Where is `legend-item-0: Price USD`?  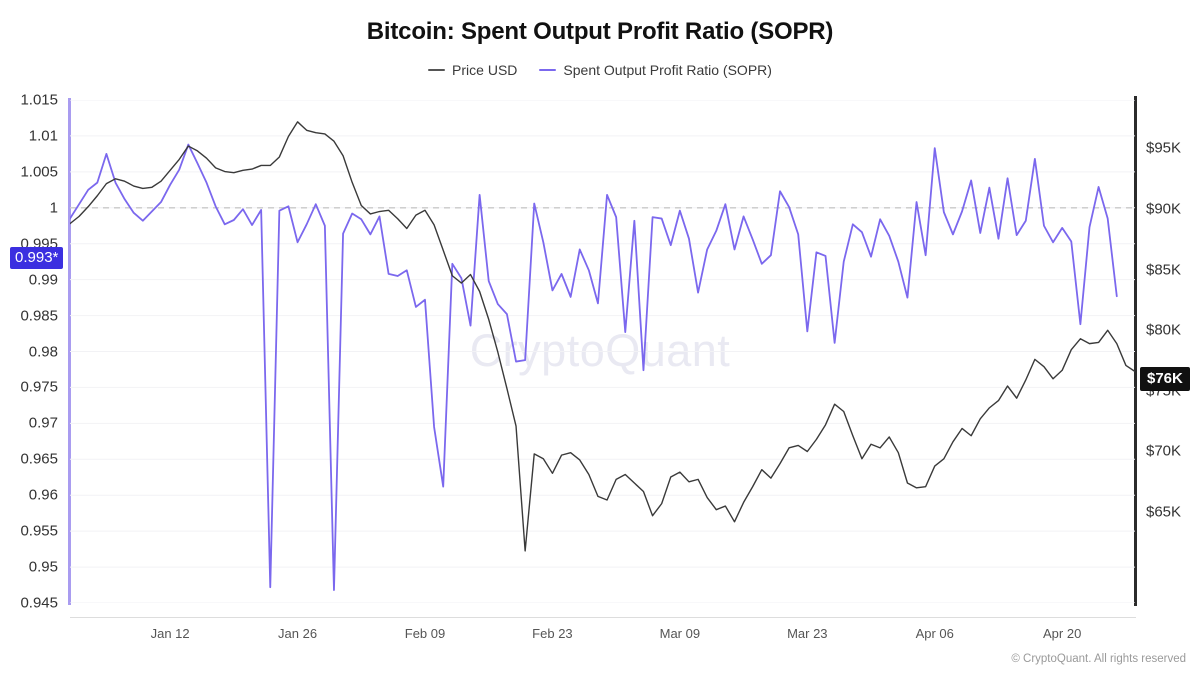
legend-item-0: Price USD is located at coordinates (472, 70).